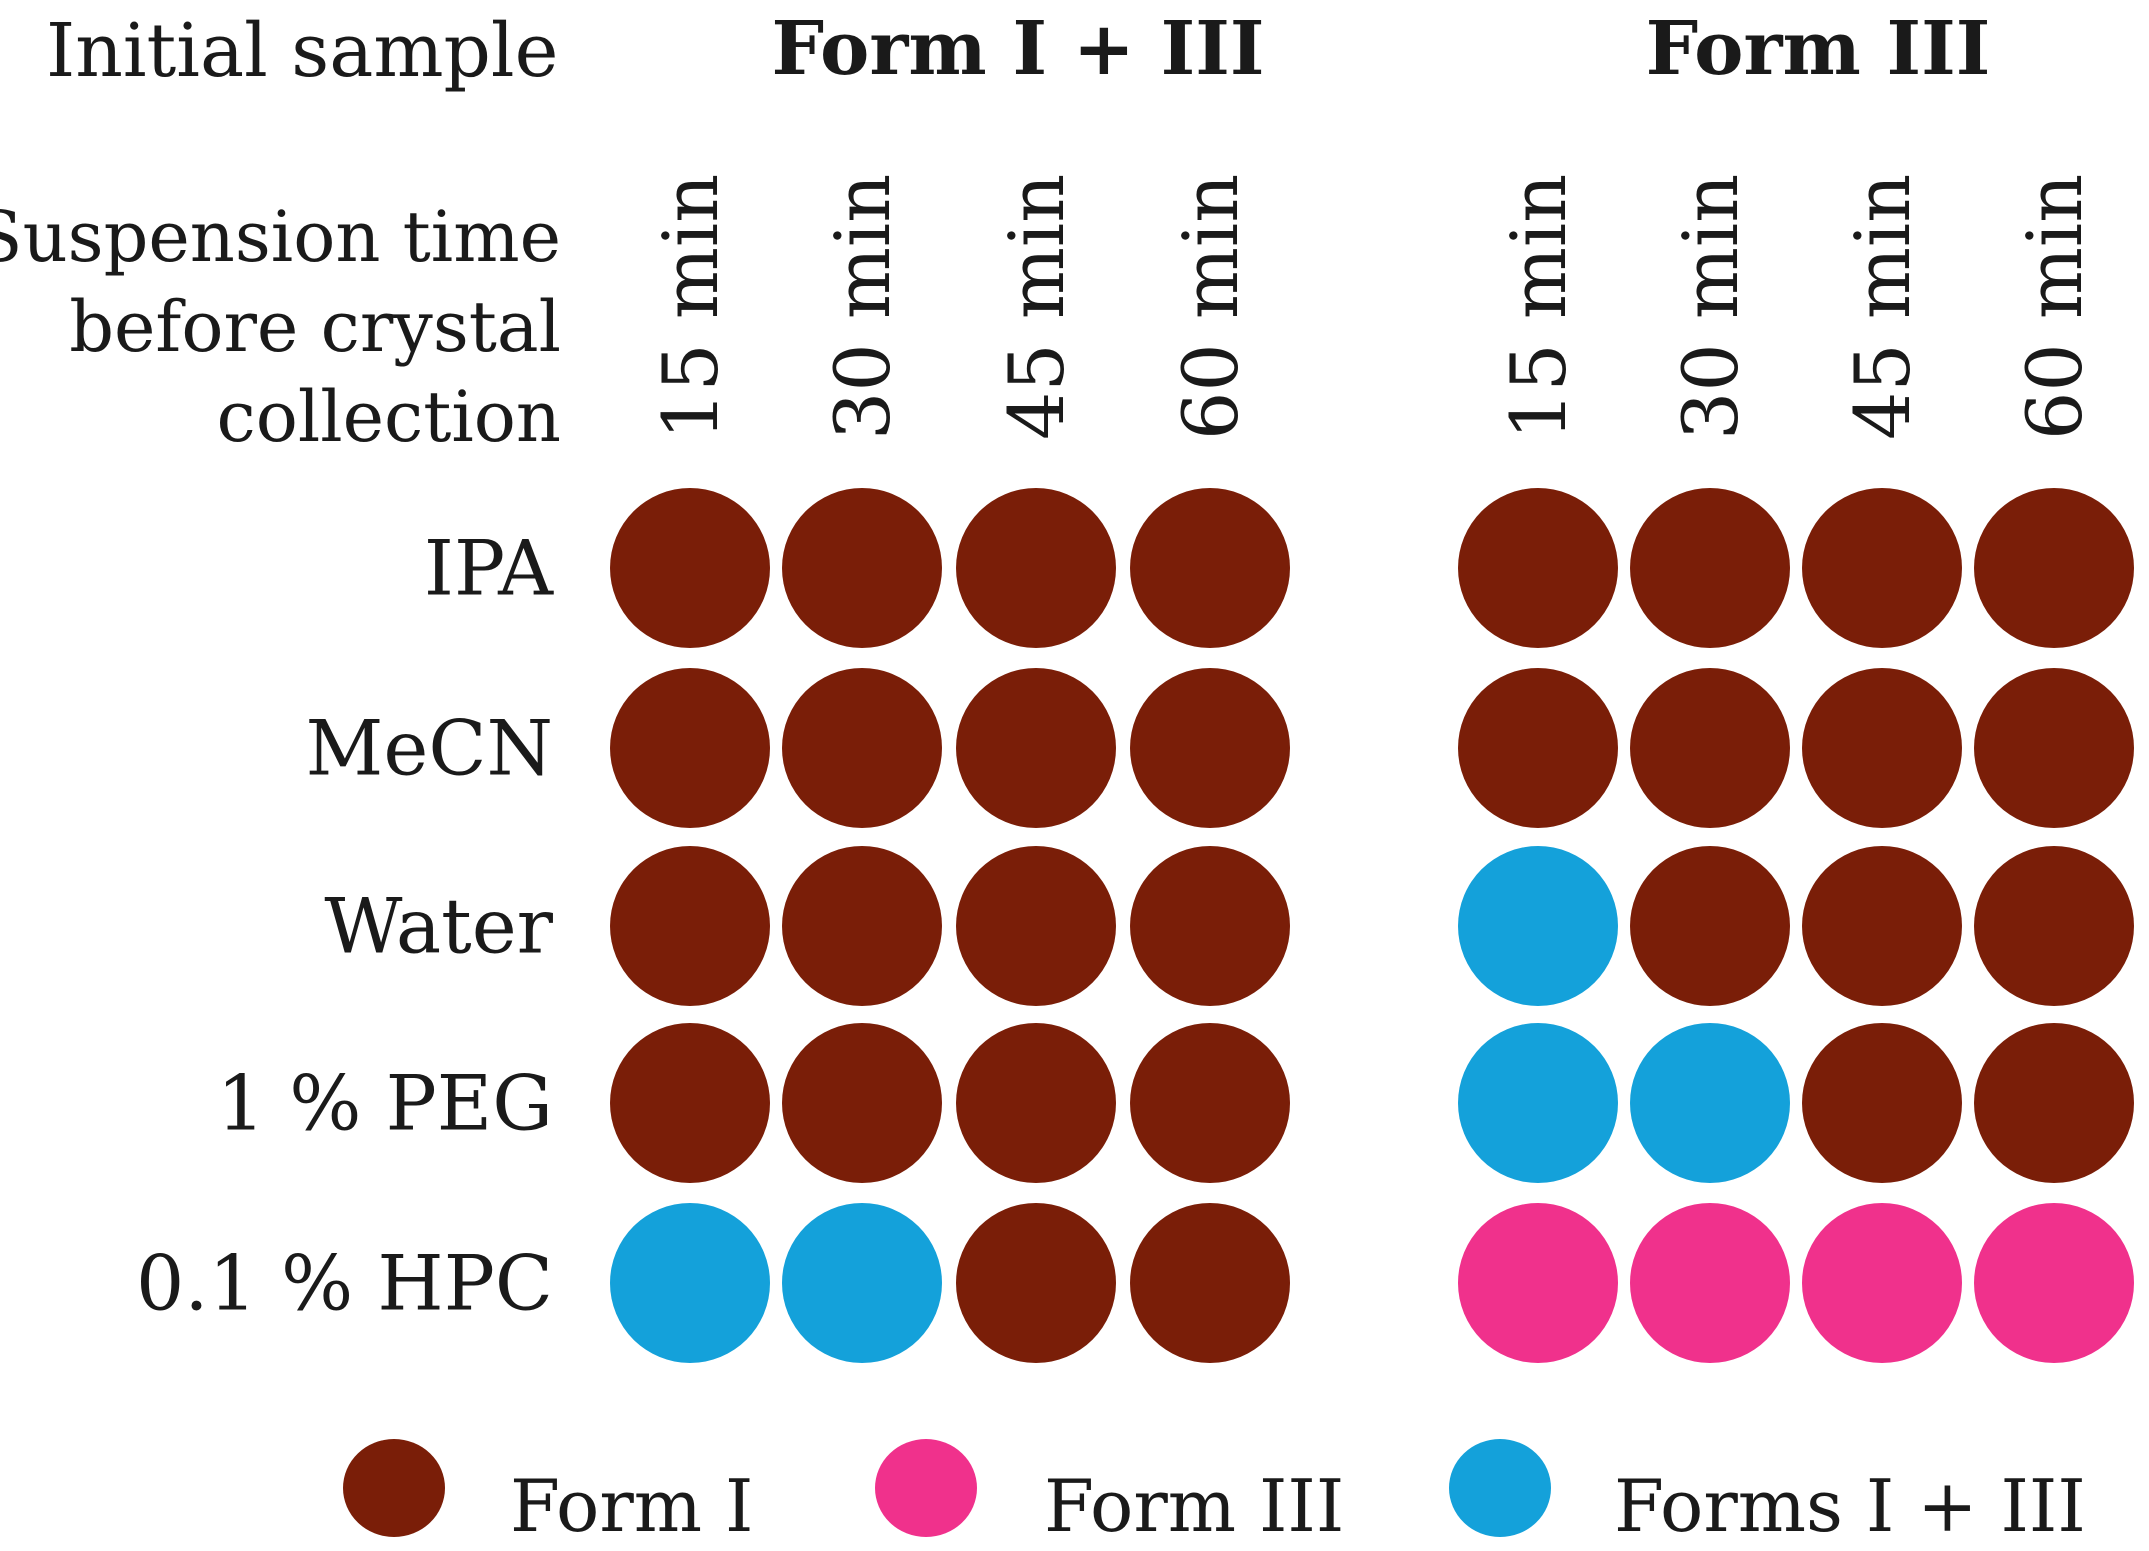  What do you see at coordinates (438, 926) in the screenshot?
I see `row-label: Water` at bounding box center [438, 926].